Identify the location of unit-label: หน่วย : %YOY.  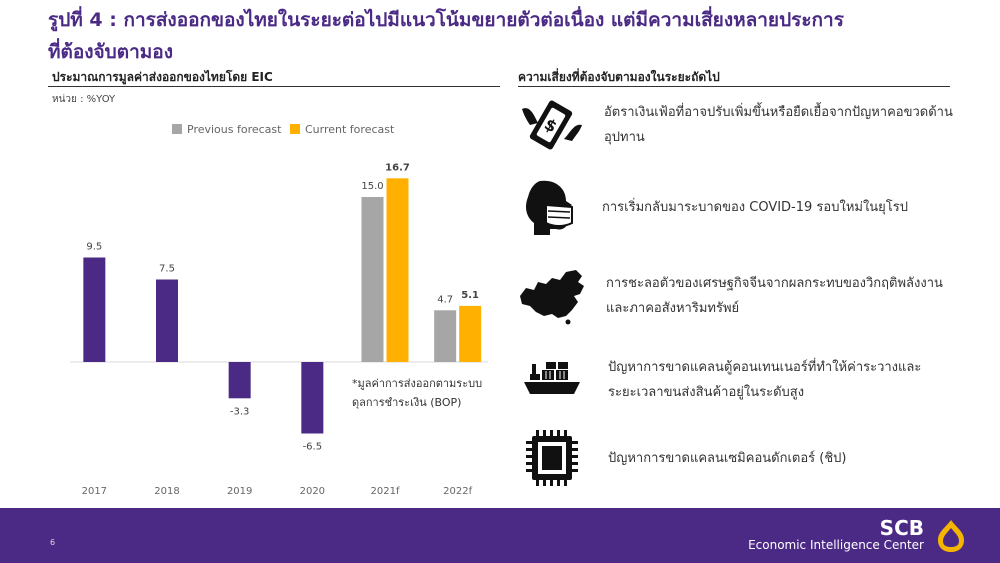
(84, 99).